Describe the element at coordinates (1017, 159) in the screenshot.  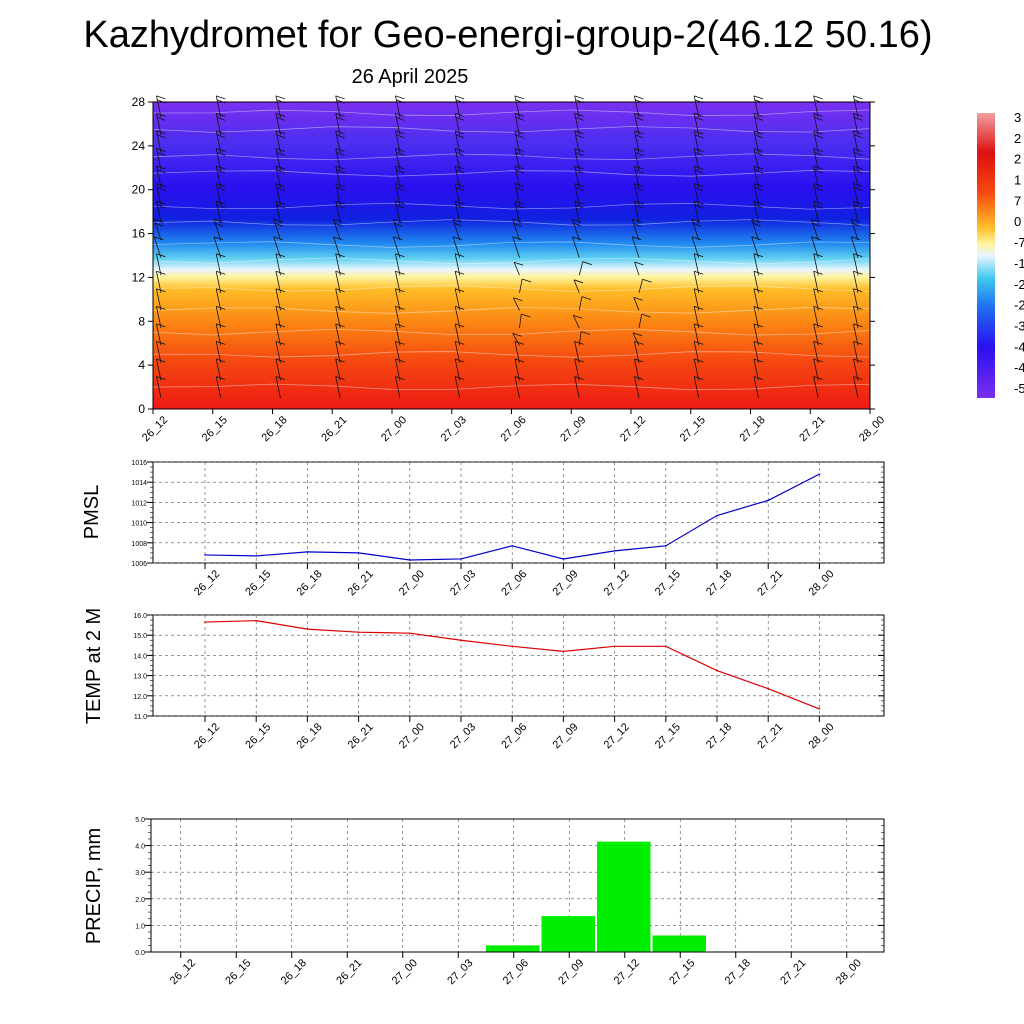
I see `colorbar-label: 2` at that location.